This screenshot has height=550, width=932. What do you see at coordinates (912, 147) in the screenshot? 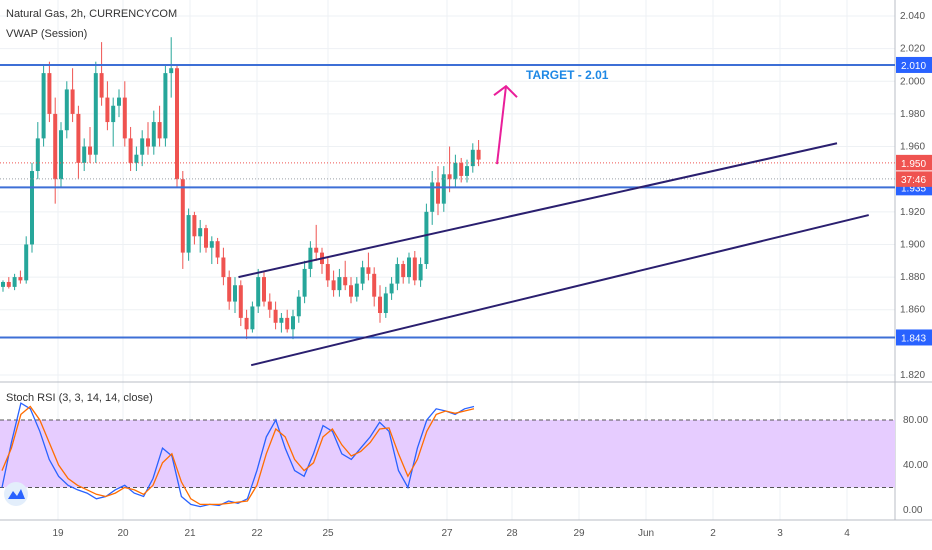
I see `price-axis-tick: 1.960` at bounding box center [912, 147].